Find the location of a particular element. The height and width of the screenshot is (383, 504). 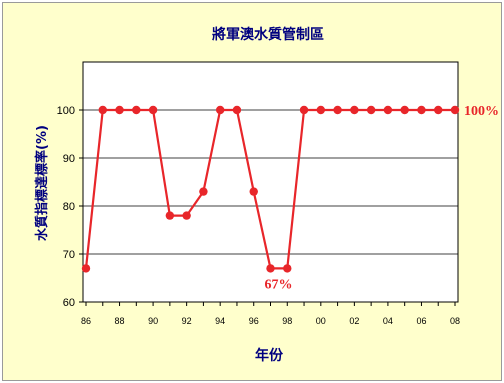

y-tick-label: 90 is located at coordinates (69, 159).